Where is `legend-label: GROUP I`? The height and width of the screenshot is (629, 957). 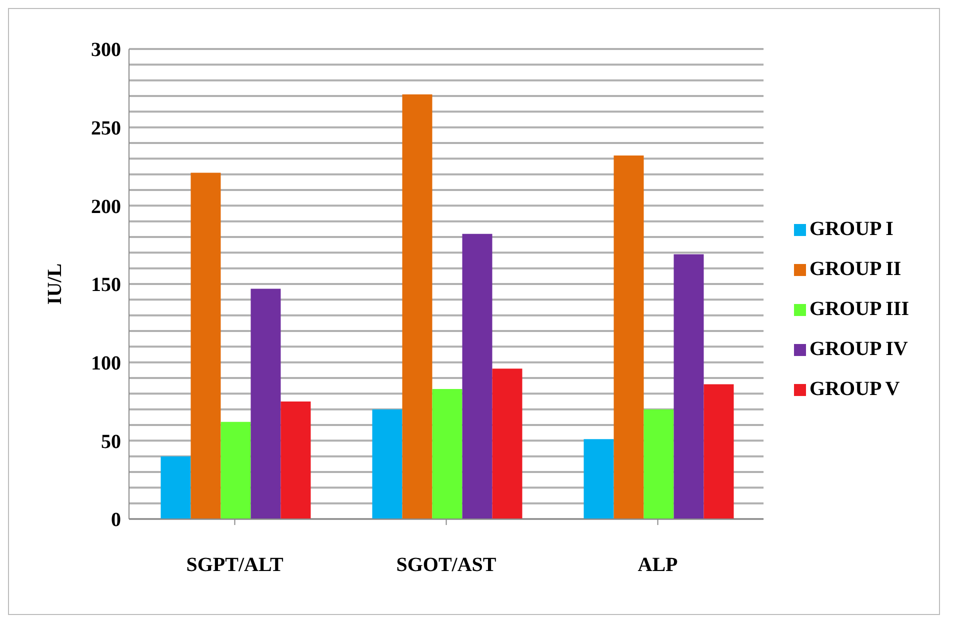 legend-label: GROUP I is located at coordinates (852, 229).